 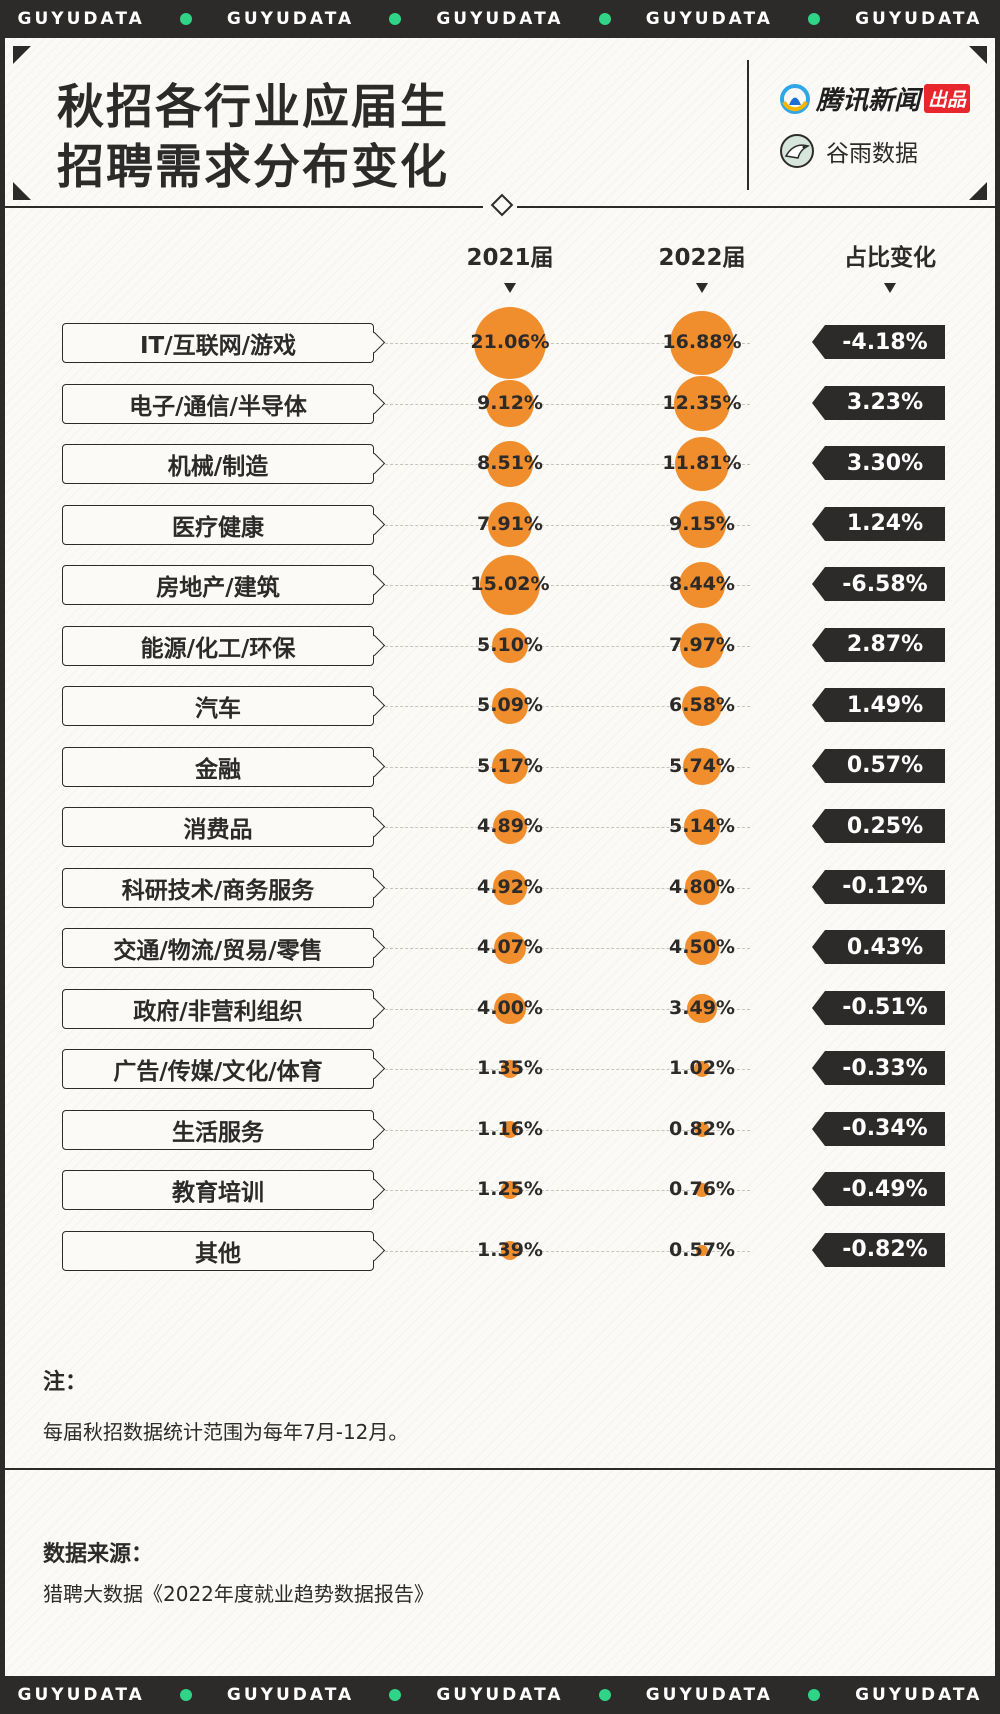 What do you see at coordinates (878, 1189) in the screenshot?
I see `change-badge: -0.49%` at bounding box center [878, 1189].